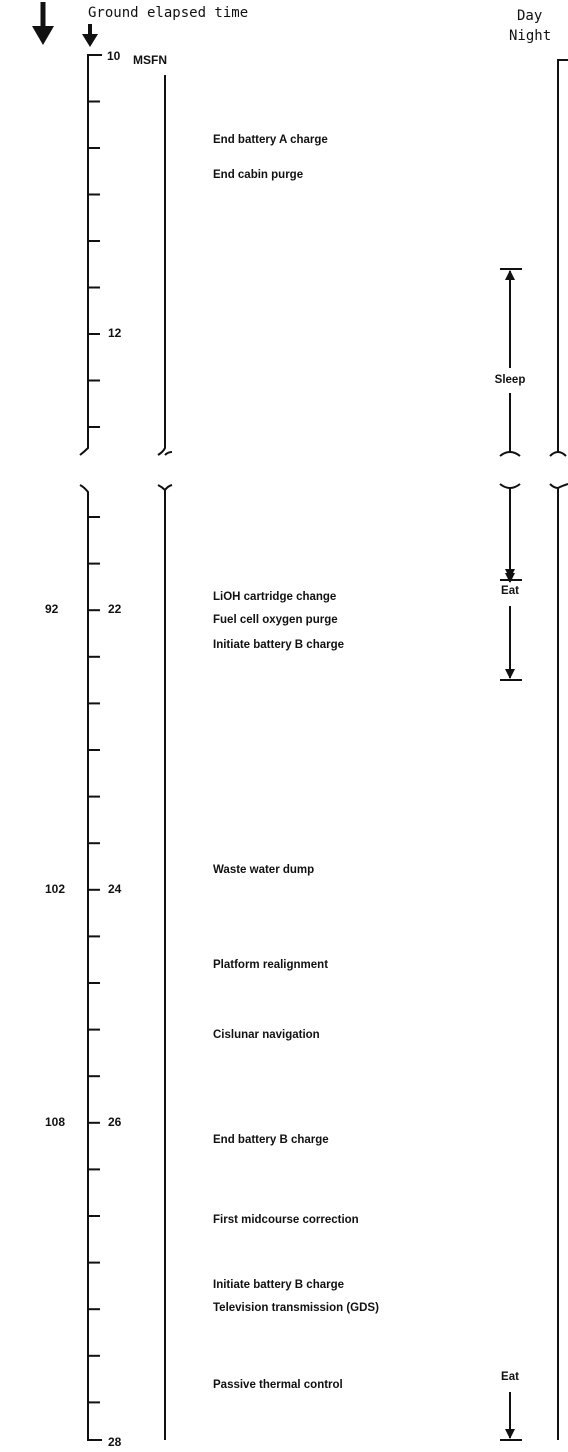 This screenshot has width=568, height=1452. I want to click on crew-arrows, so click(510, 854).